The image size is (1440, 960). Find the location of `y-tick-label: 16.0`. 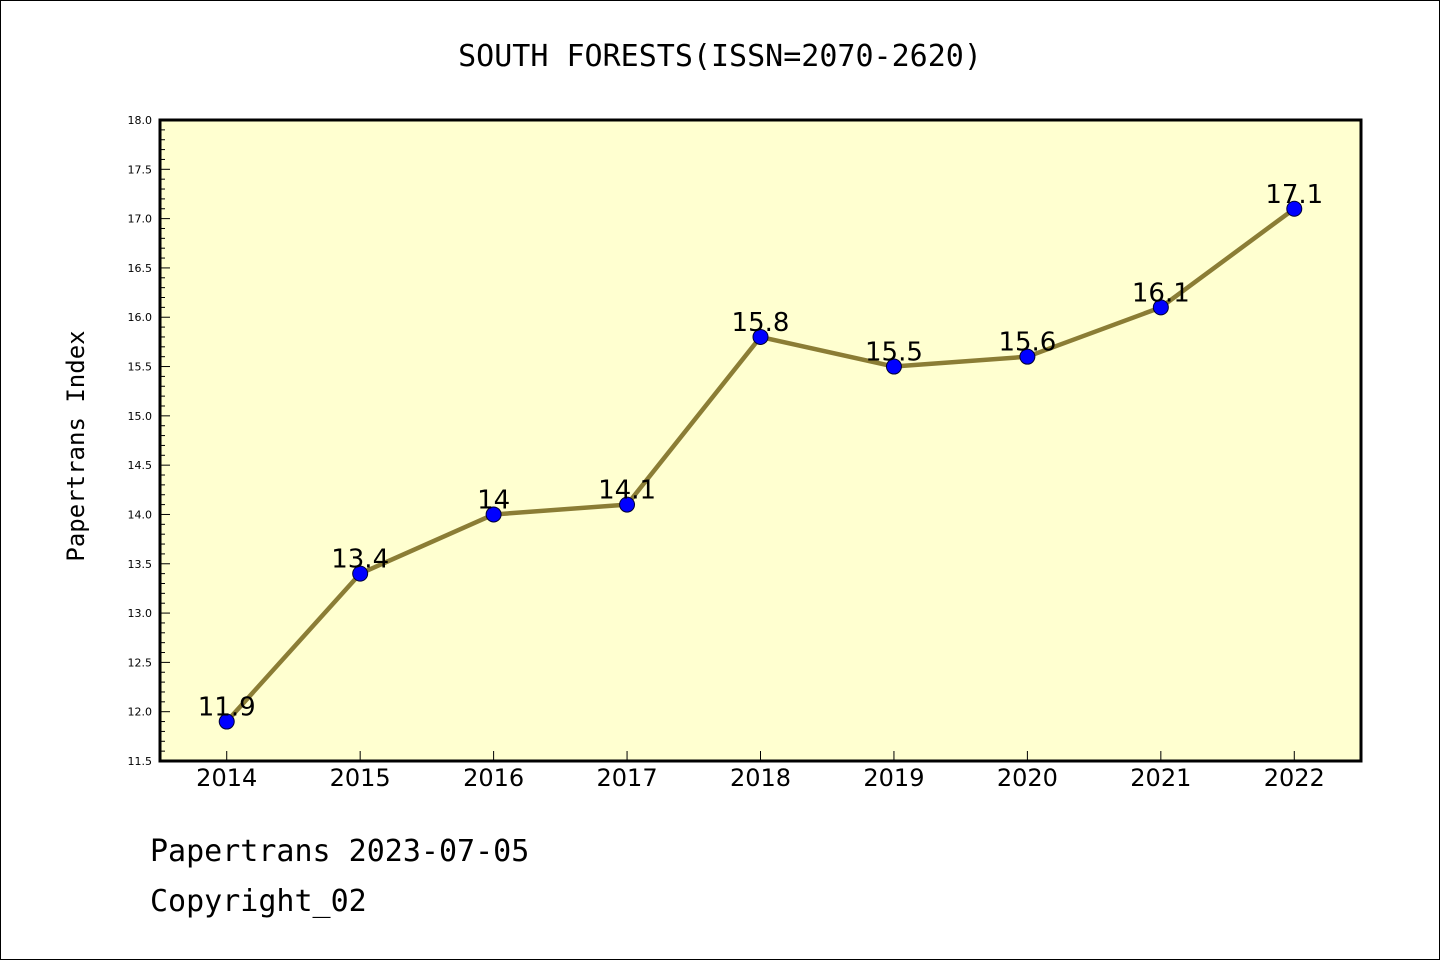

y-tick-label: 16.0 is located at coordinates (140, 317).